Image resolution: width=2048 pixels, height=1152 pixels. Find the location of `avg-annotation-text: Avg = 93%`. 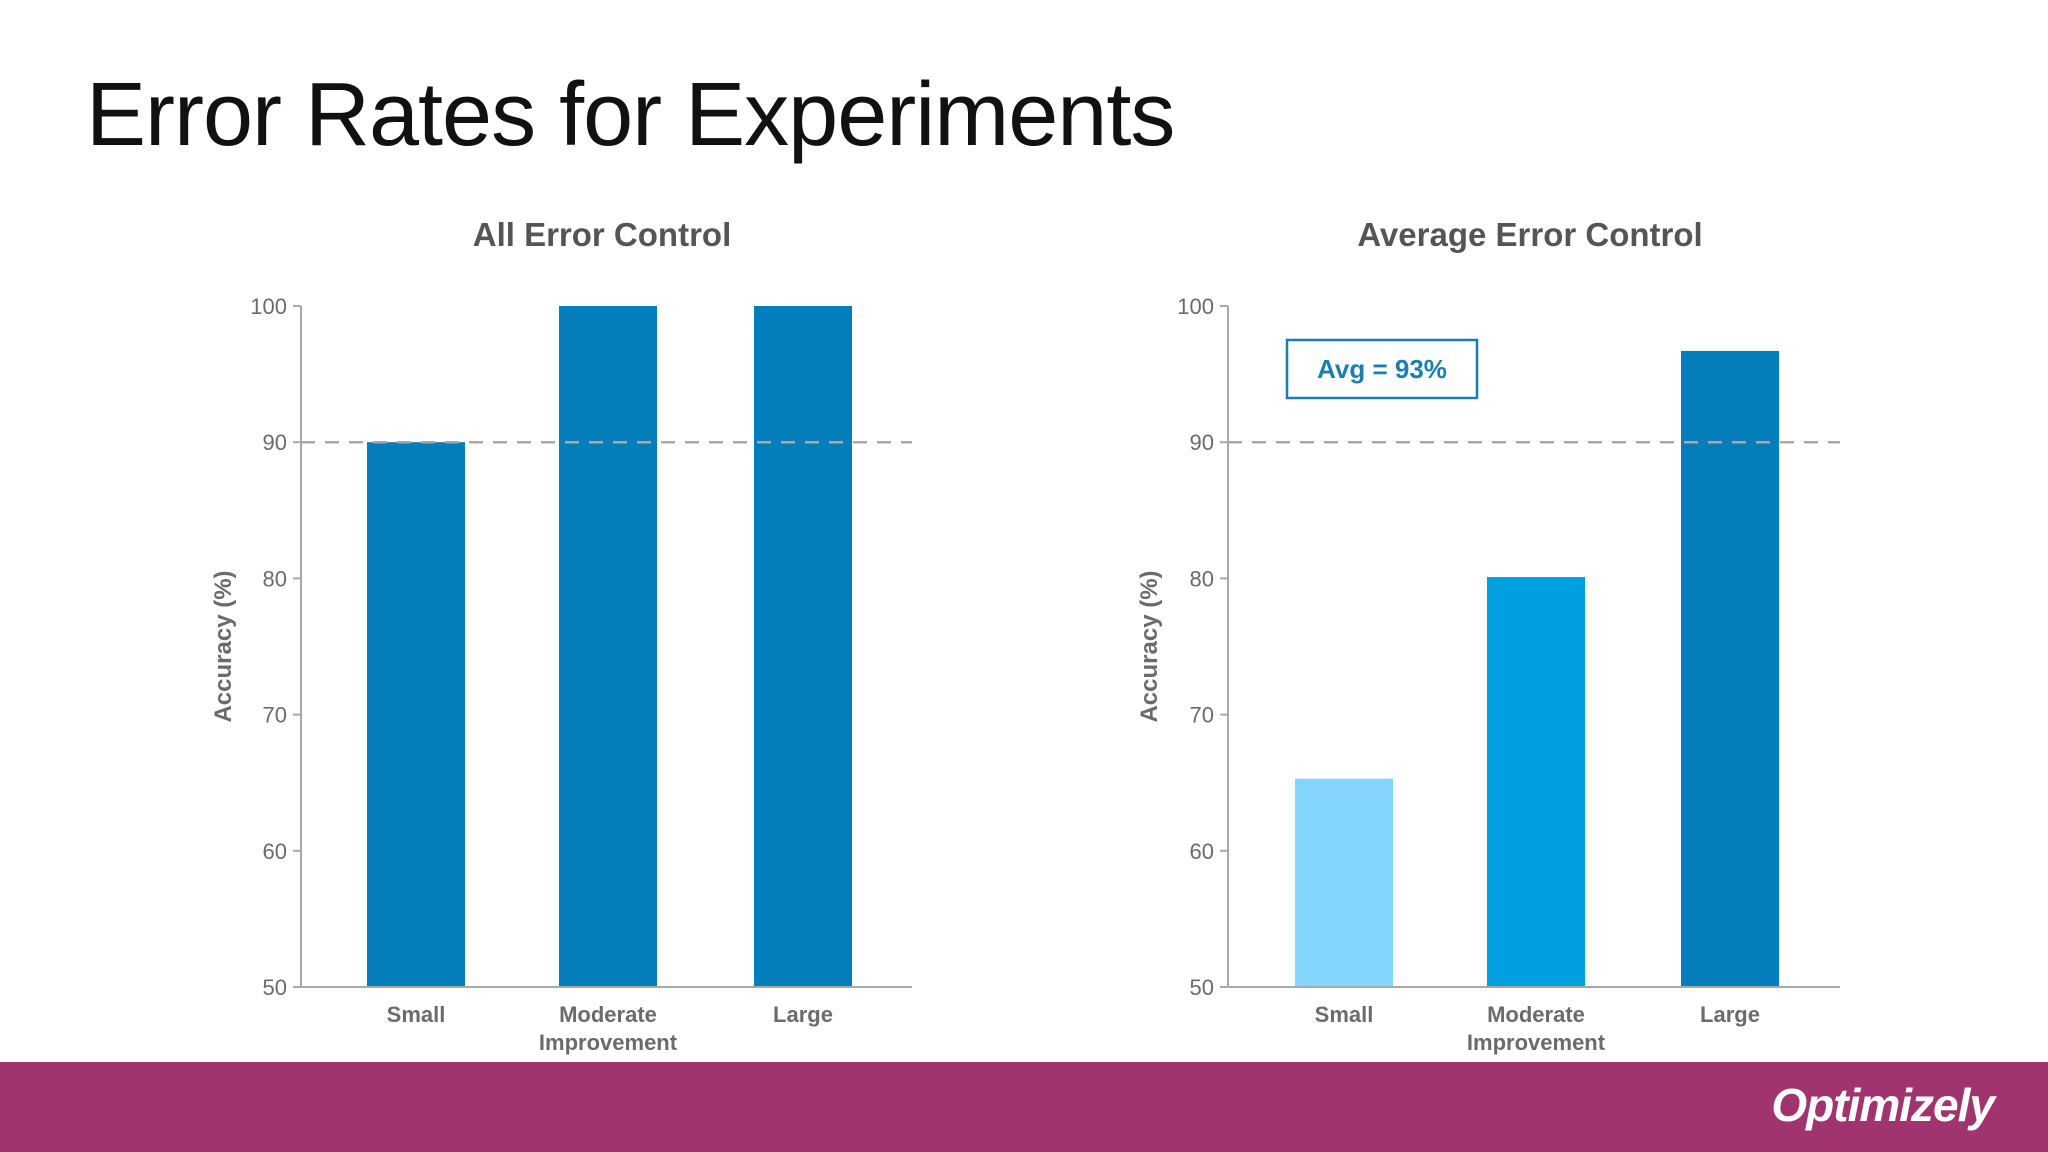

avg-annotation-text: Avg = 93% is located at coordinates (1382, 369).